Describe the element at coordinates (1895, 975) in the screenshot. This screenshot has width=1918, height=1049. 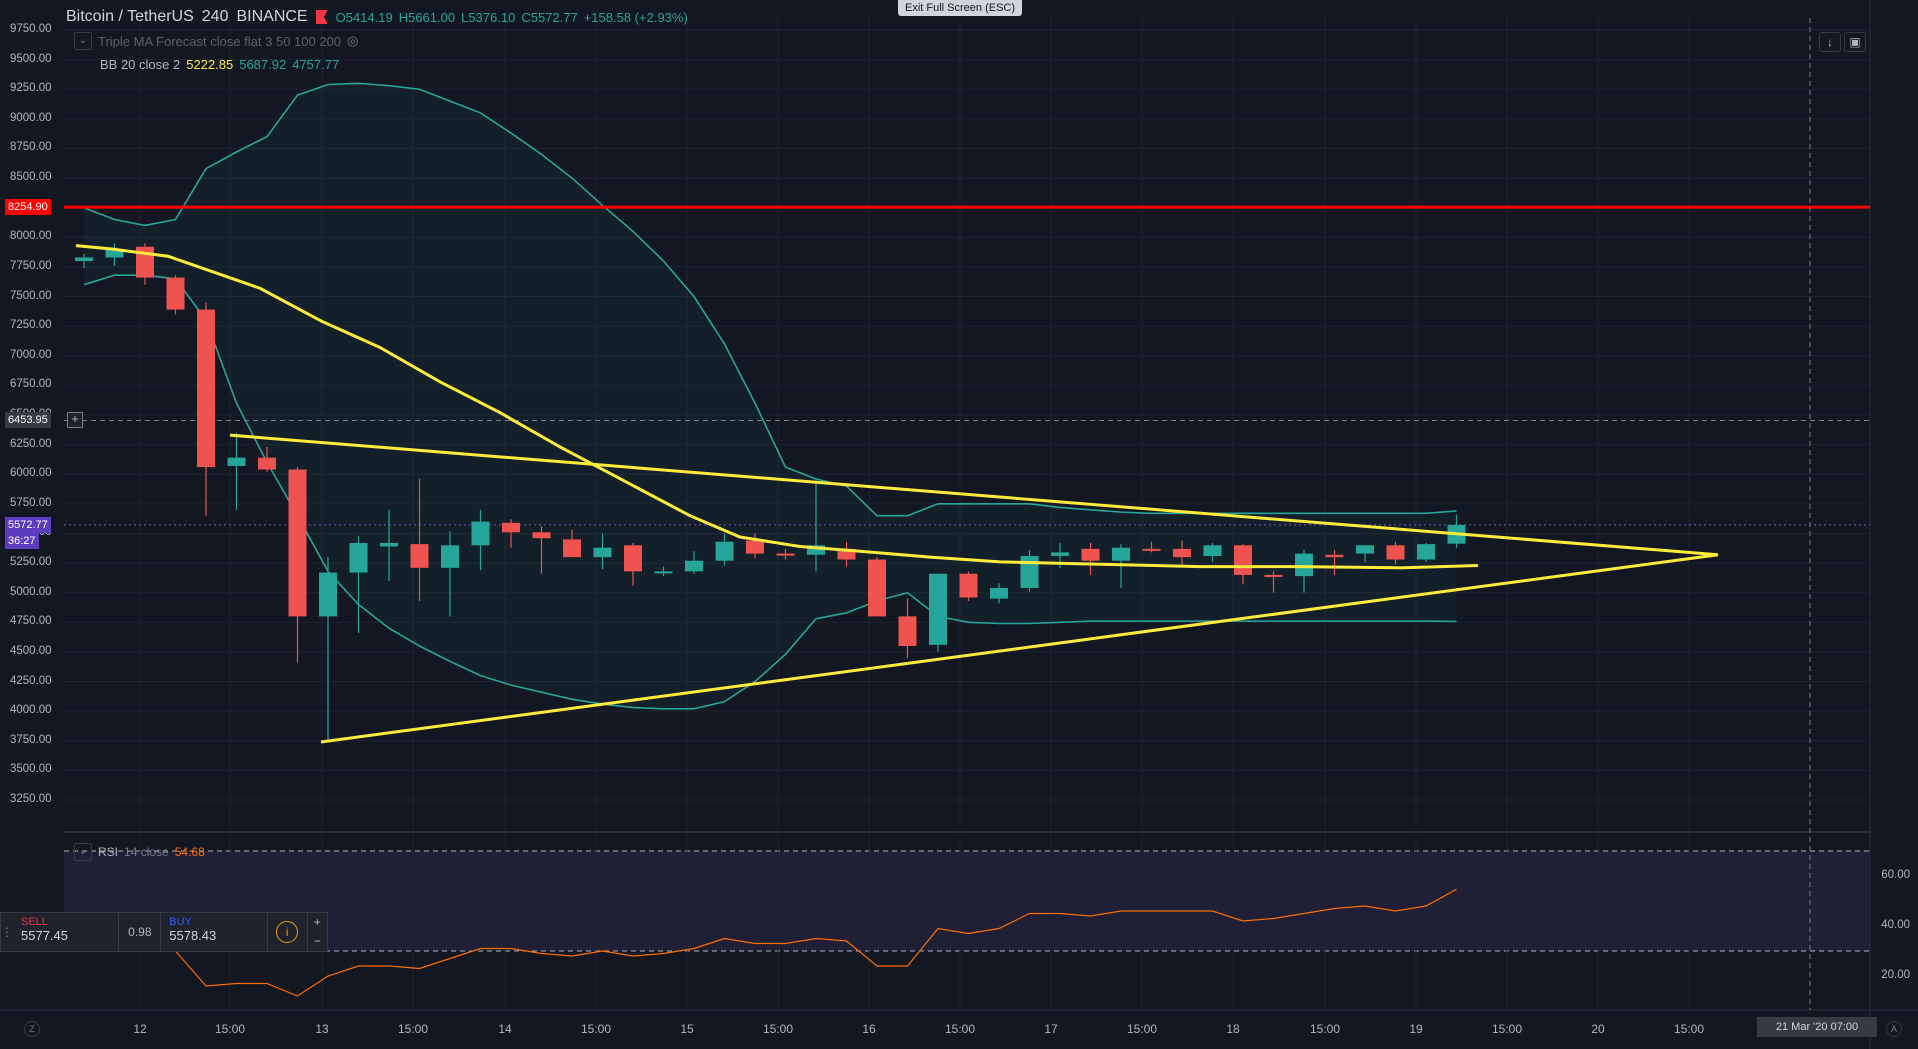
I see `rsi-tick-label: 20.00` at that location.